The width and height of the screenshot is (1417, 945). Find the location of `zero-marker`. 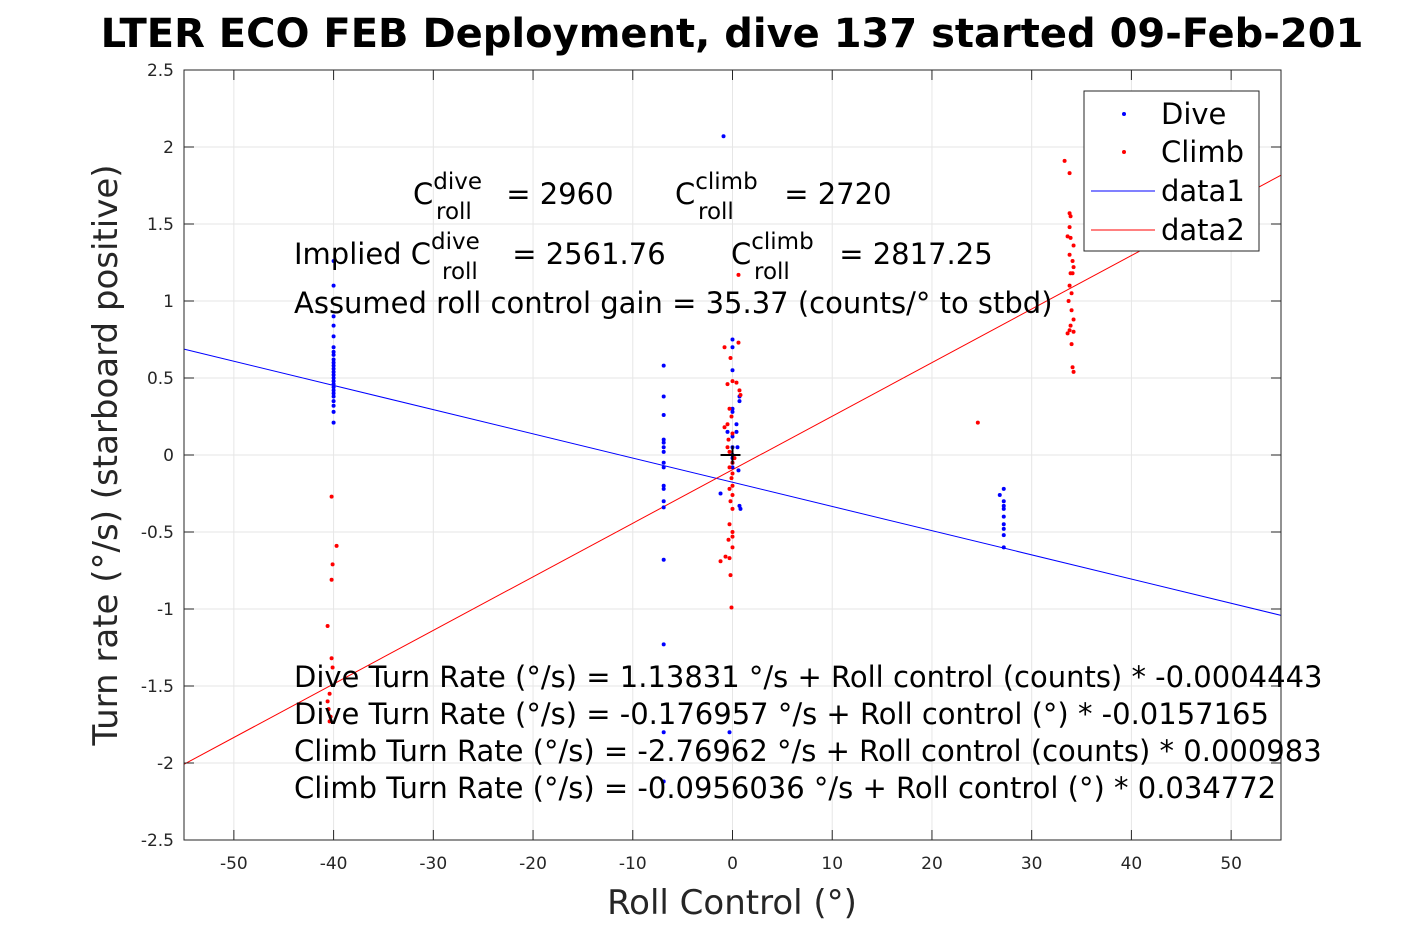

zero-marker is located at coordinates (730, 455).